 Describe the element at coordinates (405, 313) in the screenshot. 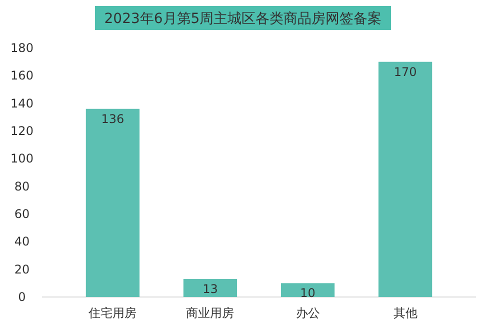

I see `x-tick-label: 其他` at that location.